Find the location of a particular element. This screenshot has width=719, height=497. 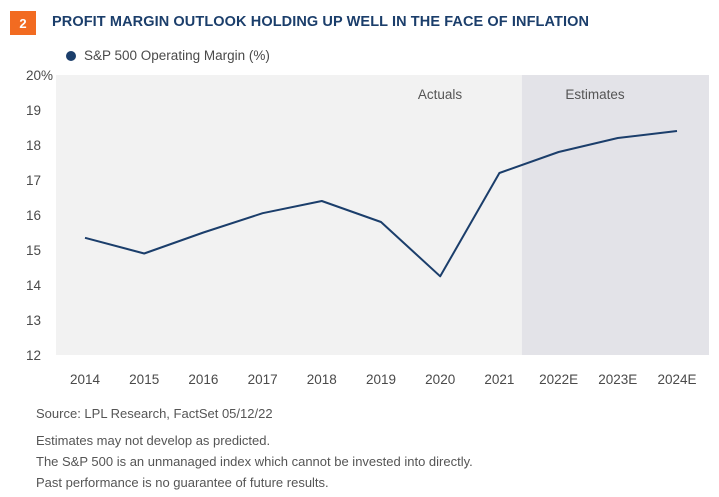

x-tick-label: 2023E is located at coordinates (617, 379).